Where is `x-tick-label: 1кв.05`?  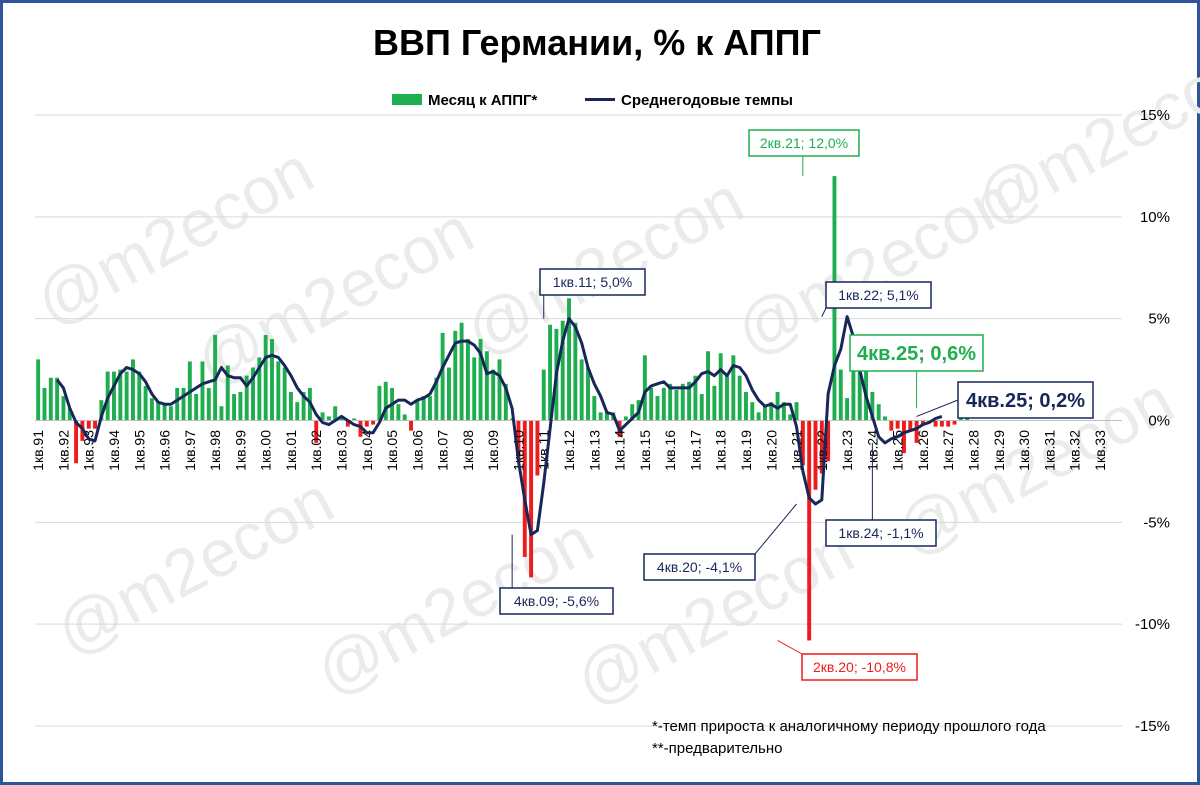 x-tick-label: 1кв.05 is located at coordinates (392, 450).